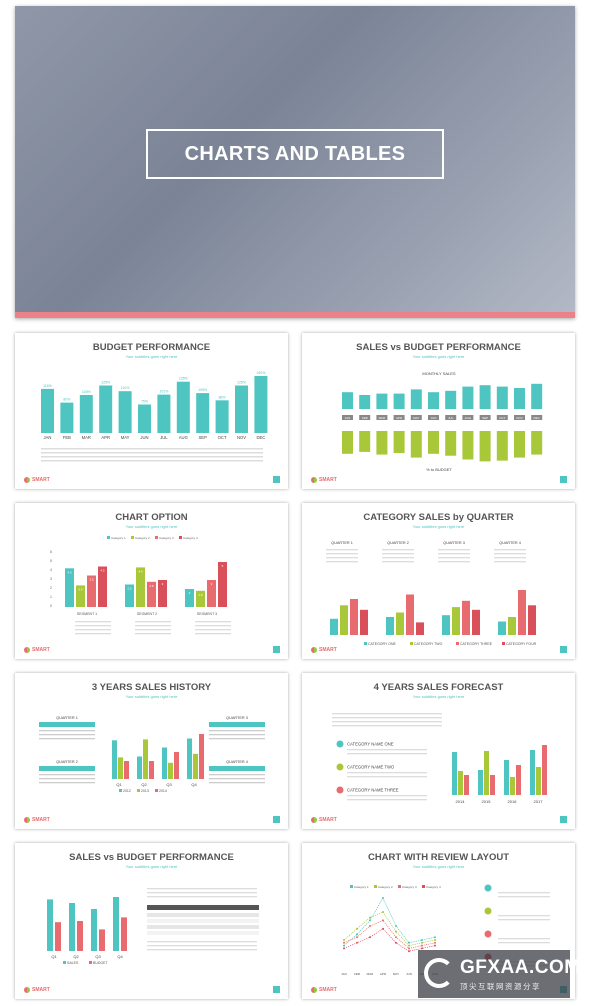  Describe the element at coordinates (151, 347) in the screenshot. I see `slide-title: BUDGET PERFORMANCE` at that location.